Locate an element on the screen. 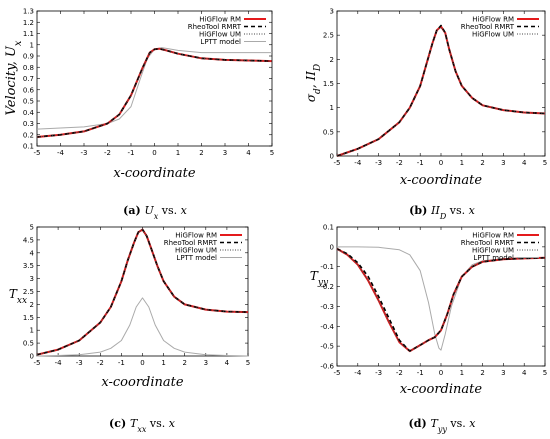 This screenshot has width=550, height=439. y-tick-label: -0.1 is located at coordinates (327, 267).